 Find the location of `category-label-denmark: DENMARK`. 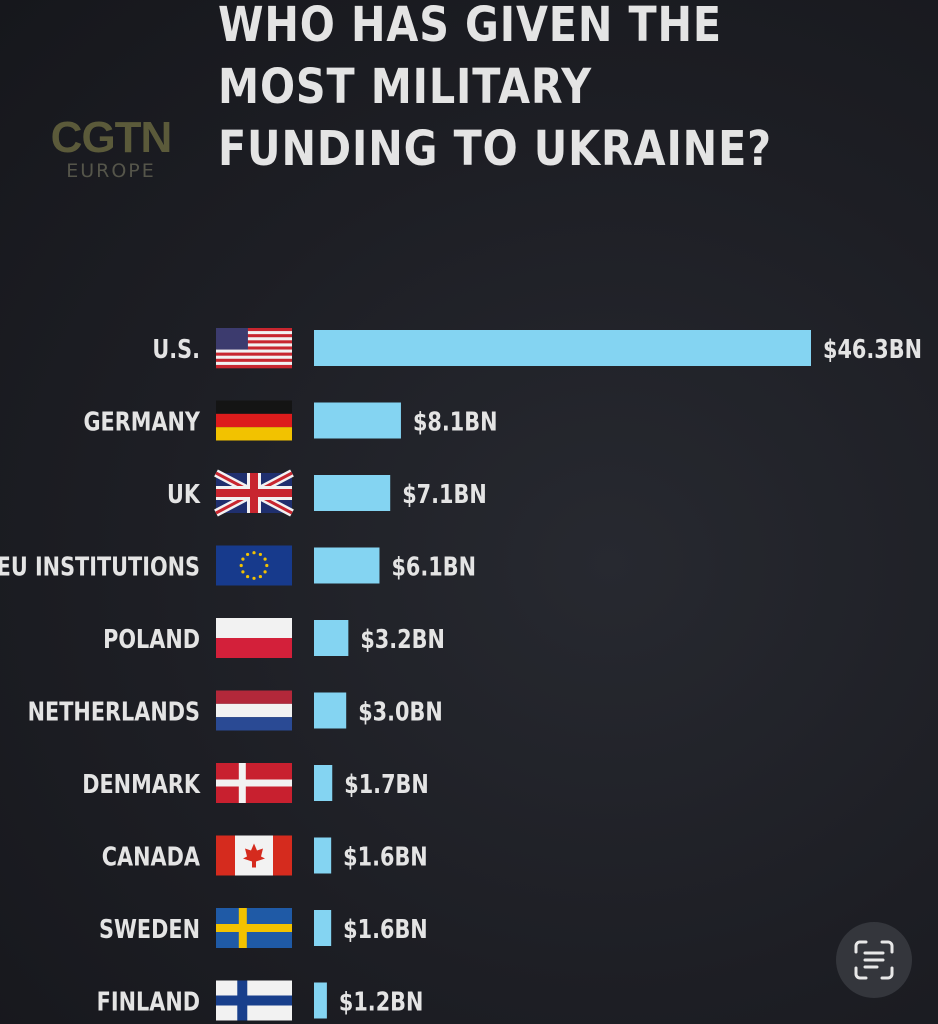

category-label-denmark: DENMARK is located at coordinates (141, 784).